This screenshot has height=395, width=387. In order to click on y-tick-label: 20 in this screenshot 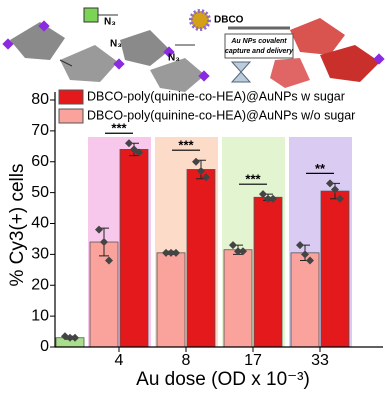, I will do `click(40, 284)`.